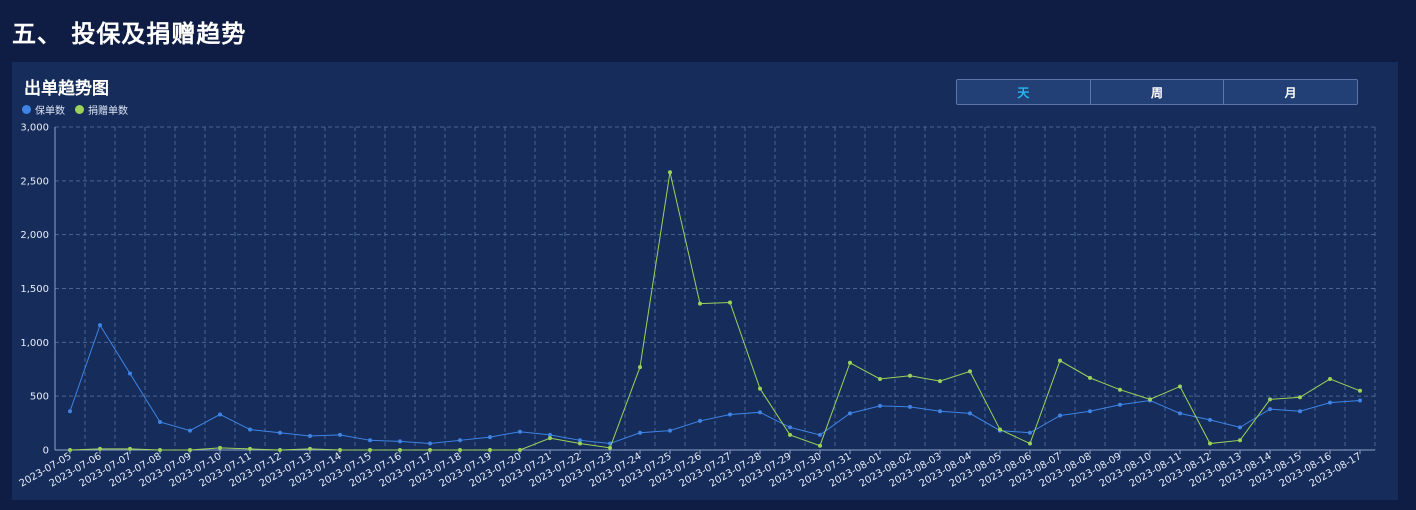 This screenshot has width=1416, height=510. I want to click on y-tick-label: 1,000, so click(34, 343).